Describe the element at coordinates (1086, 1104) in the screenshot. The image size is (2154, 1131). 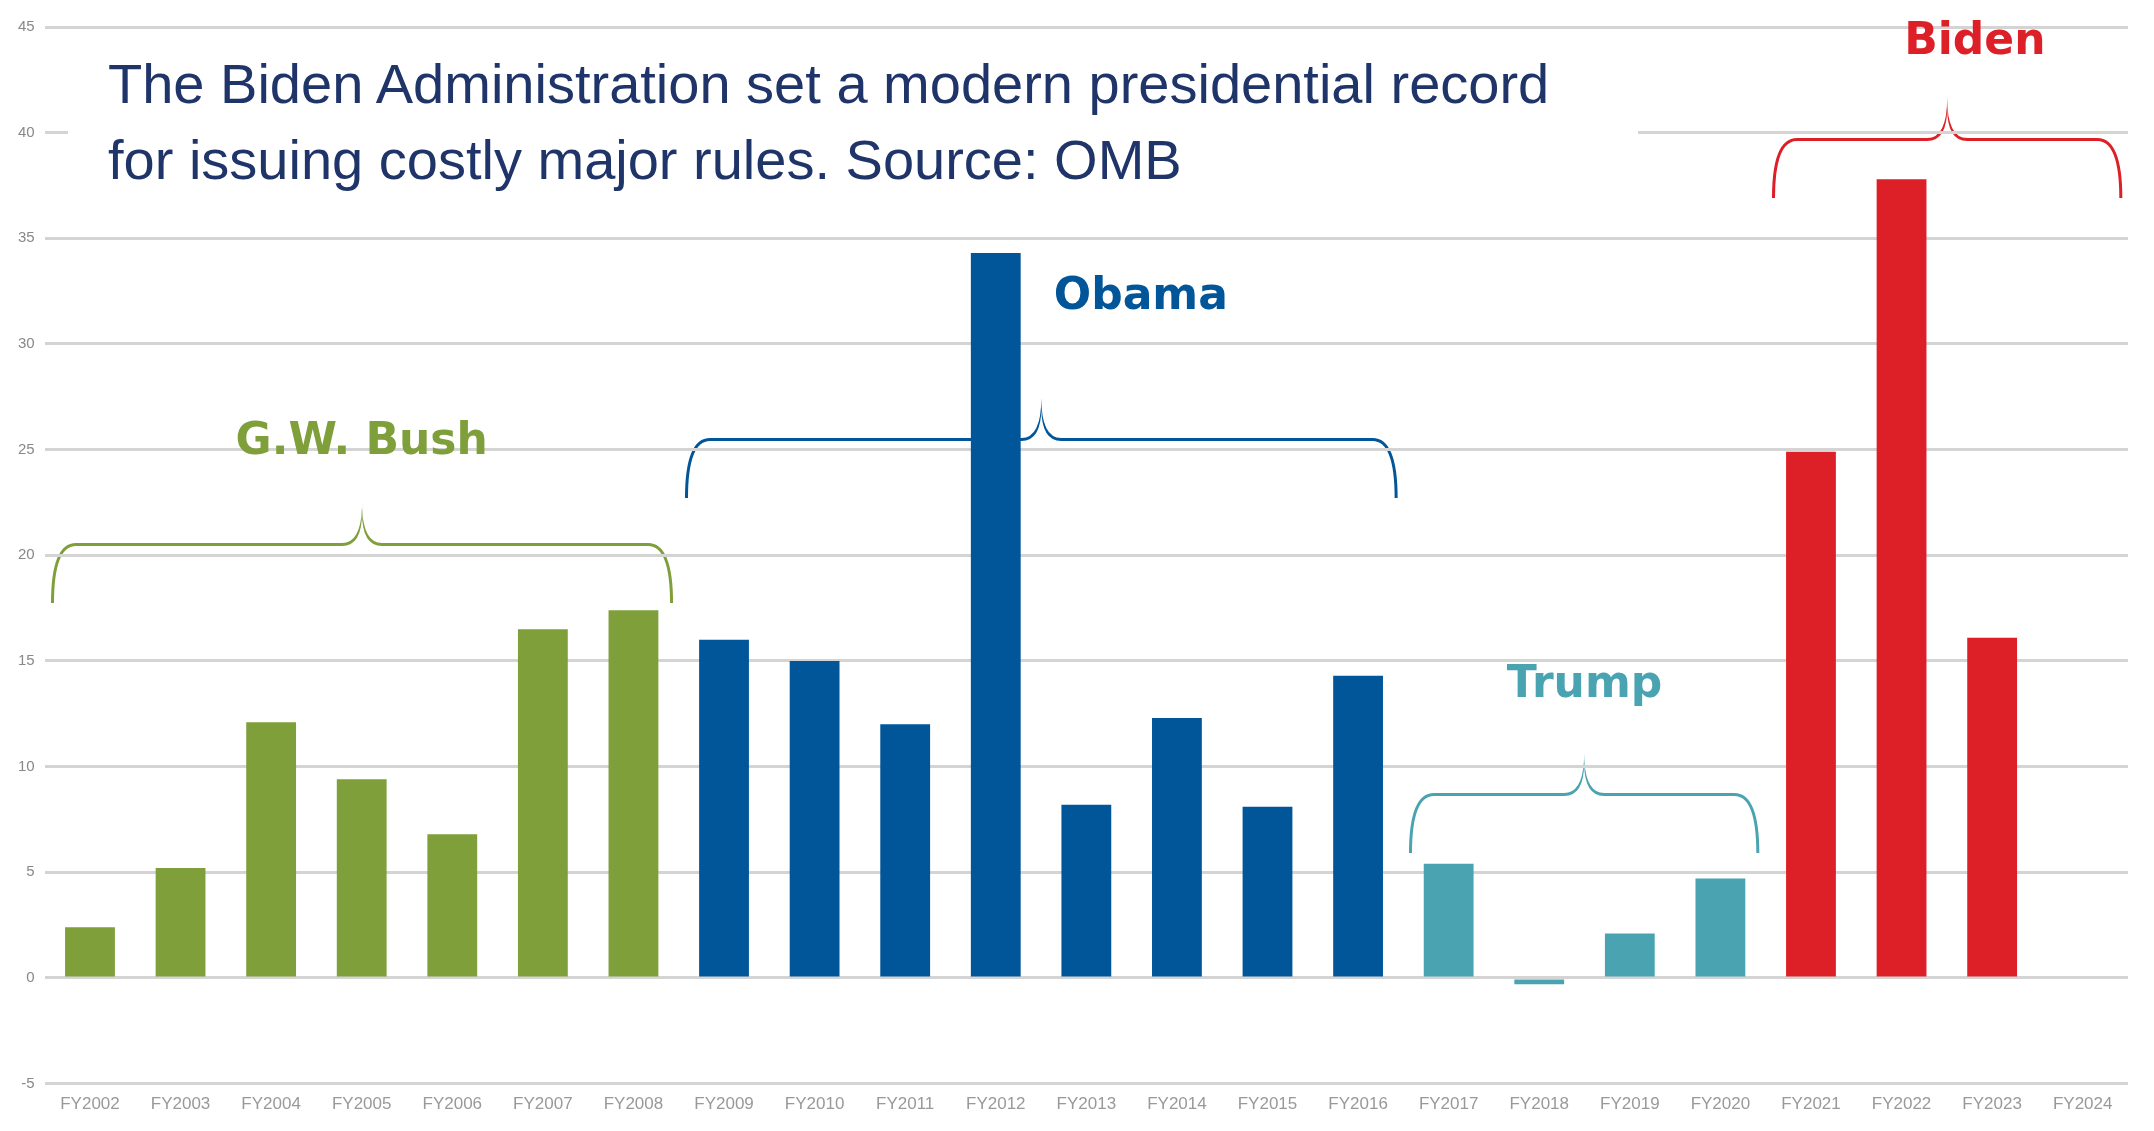
I see `x-tick-label: FY2013` at that location.